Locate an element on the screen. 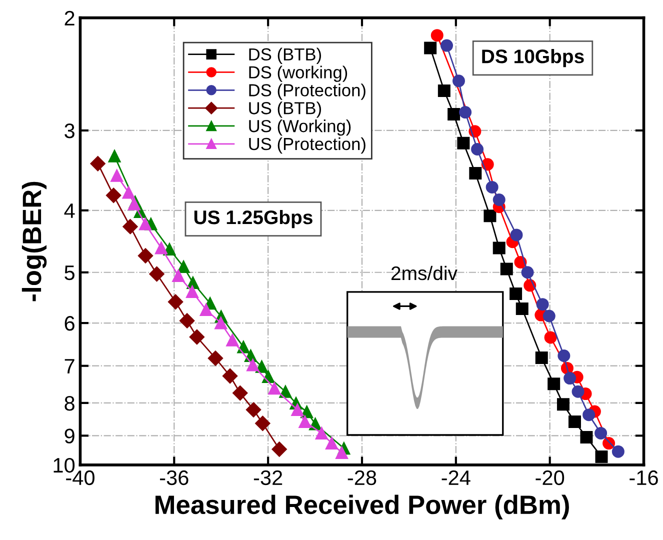 The height and width of the screenshot is (540, 663). annotation: 2ms/div is located at coordinates (424, 273).